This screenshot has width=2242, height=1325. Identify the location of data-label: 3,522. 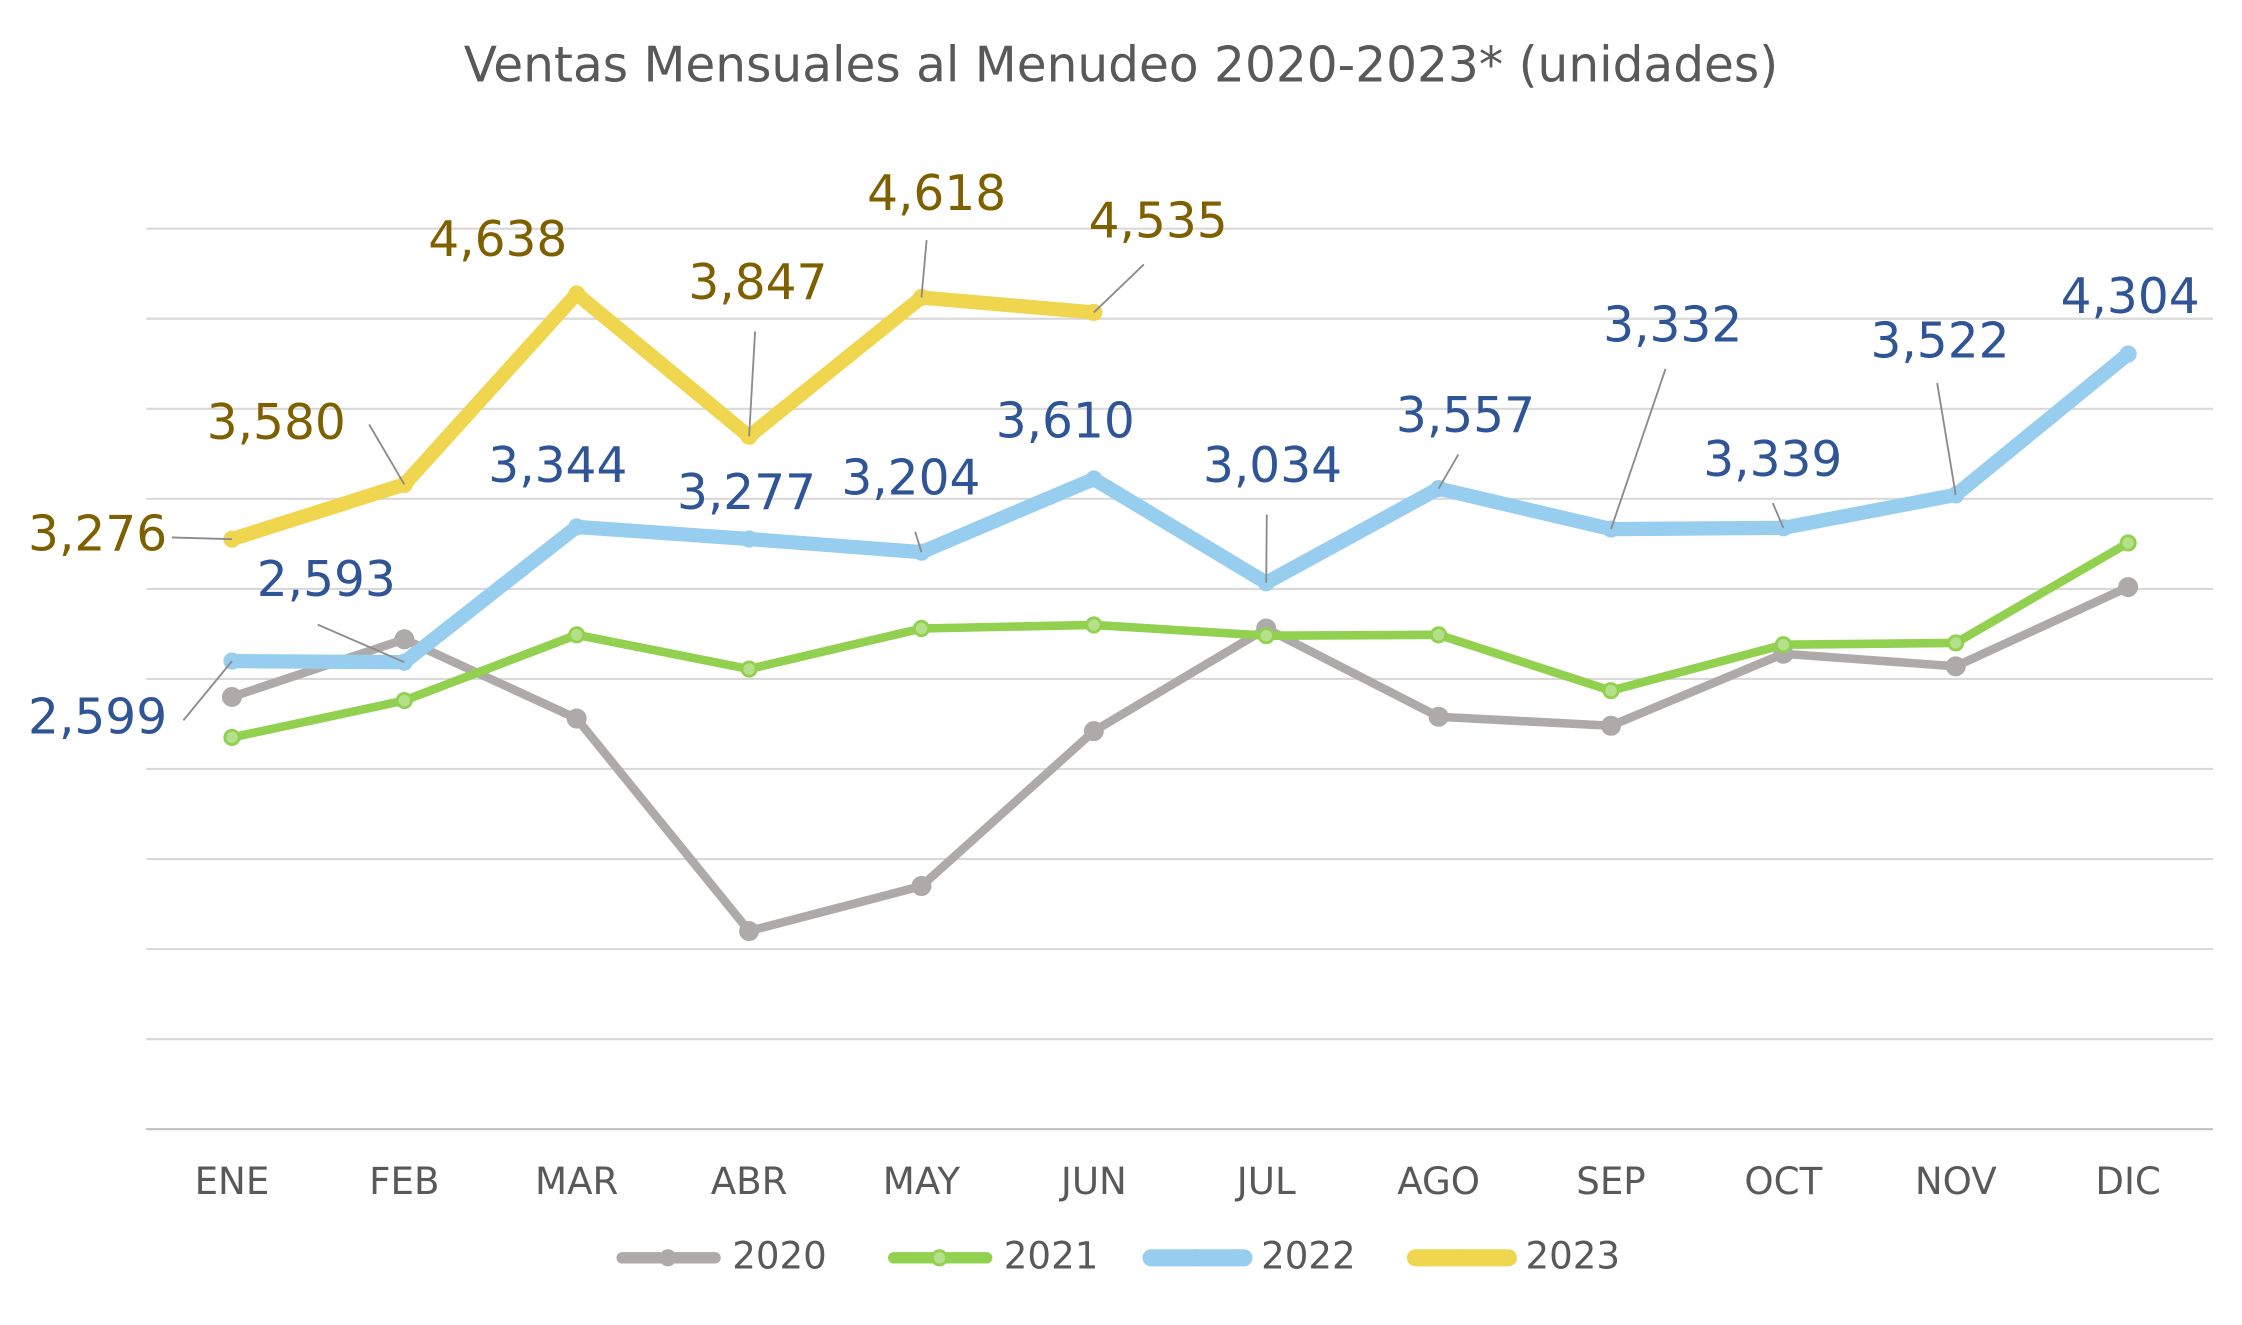
(1939, 341).